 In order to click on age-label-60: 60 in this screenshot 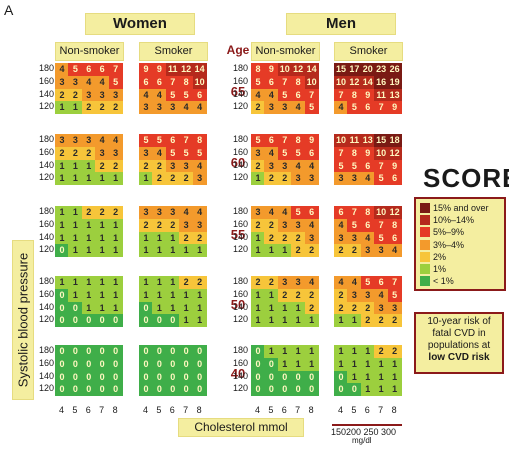, I will do `click(238, 162)`.